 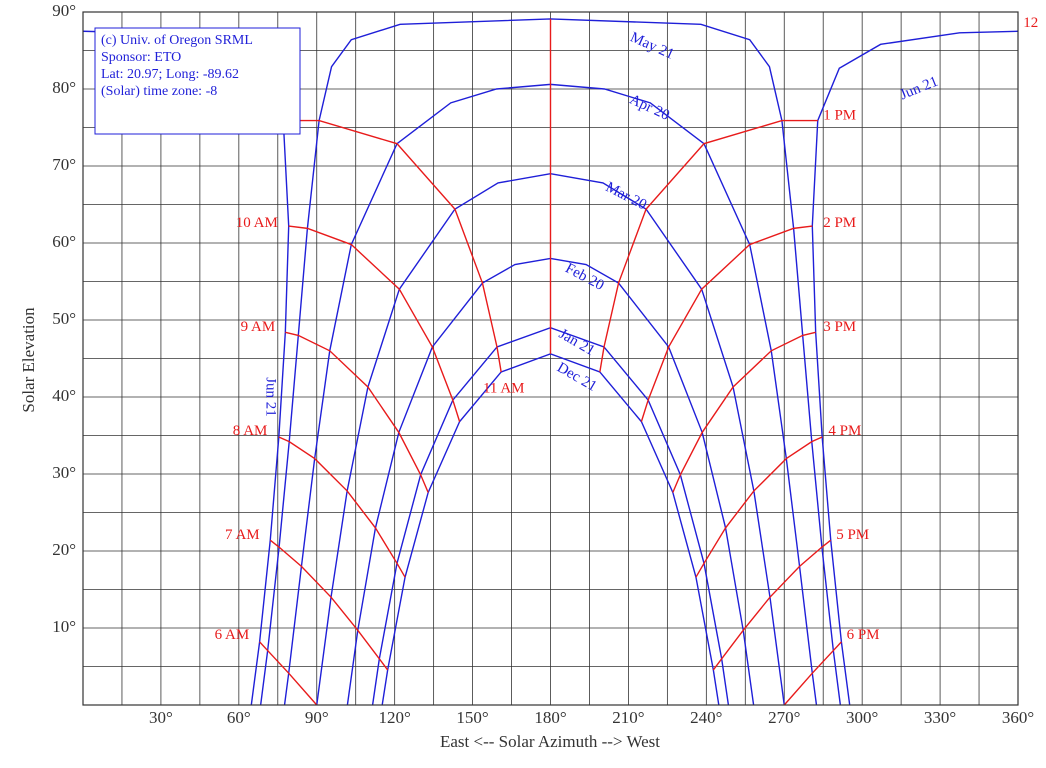 I want to click on y-tick-label: 50°, so click(x=64, y=318).